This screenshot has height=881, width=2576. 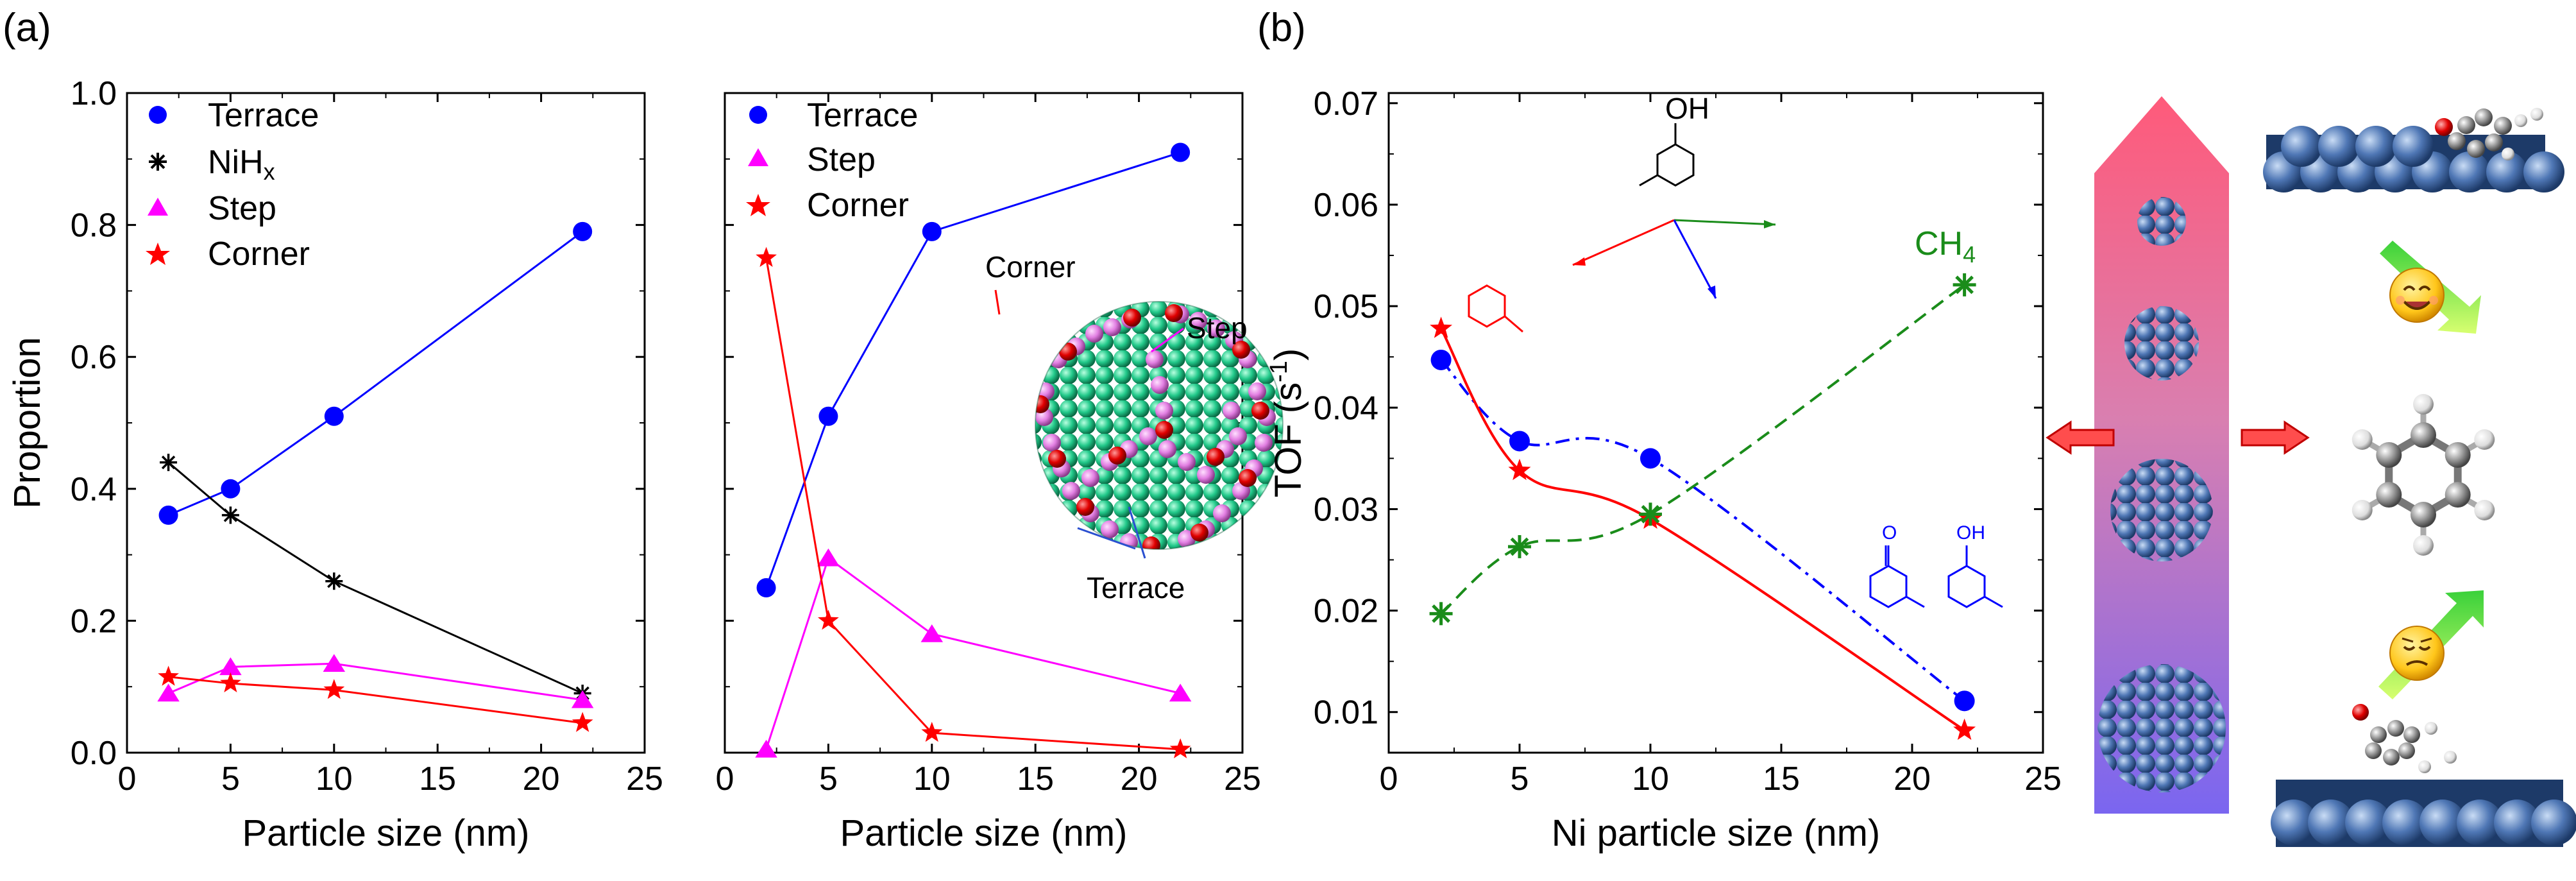 I want to click on legend-label-terrace: Terrace, so click(x=263, y=115).